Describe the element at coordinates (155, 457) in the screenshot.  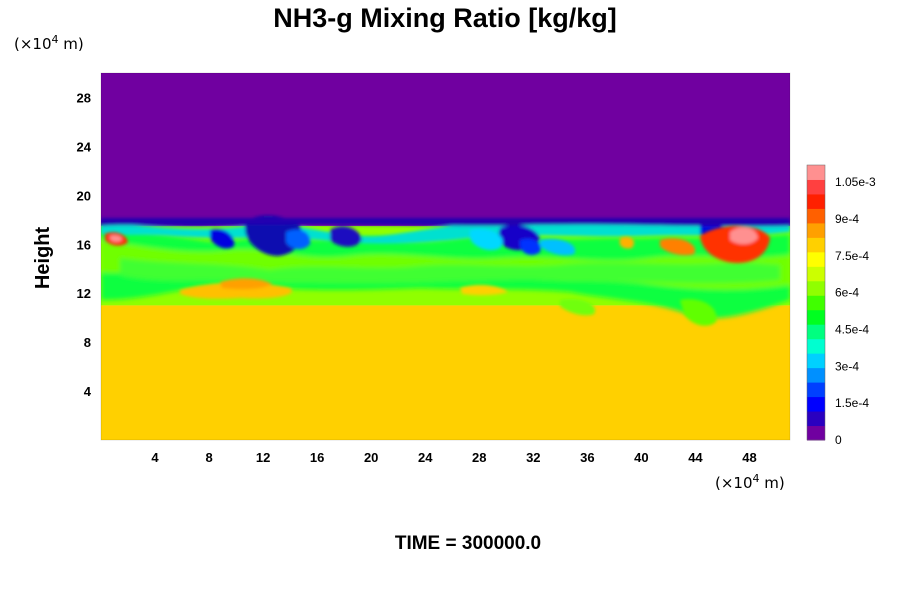
I see `x-tick-label: 4` at that location.